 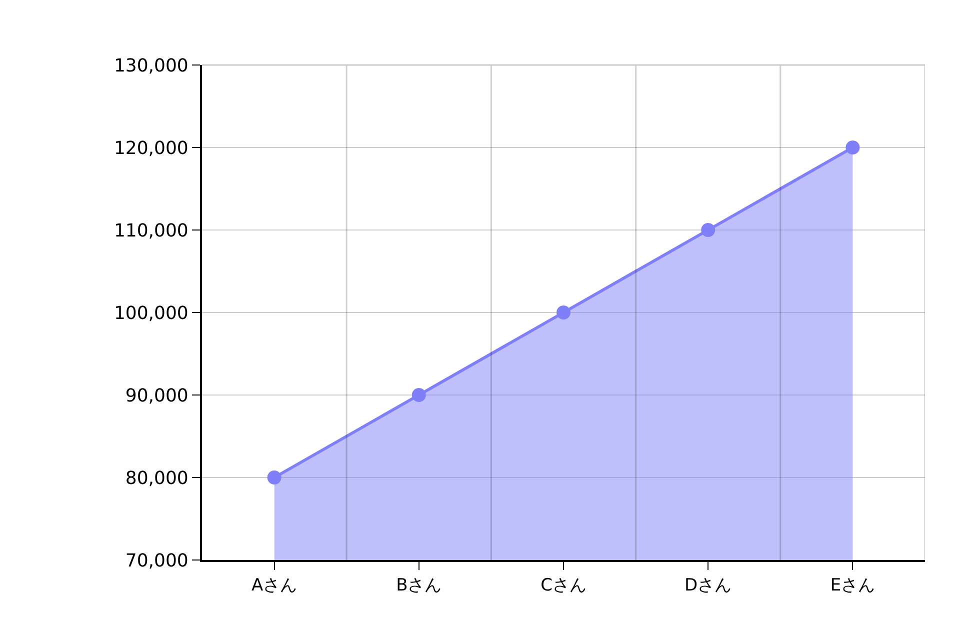 What do you see at coordinates (156, 478) in the screenshot?
I see `y-tick-label: 80,000` at bounding box center [156, 478].